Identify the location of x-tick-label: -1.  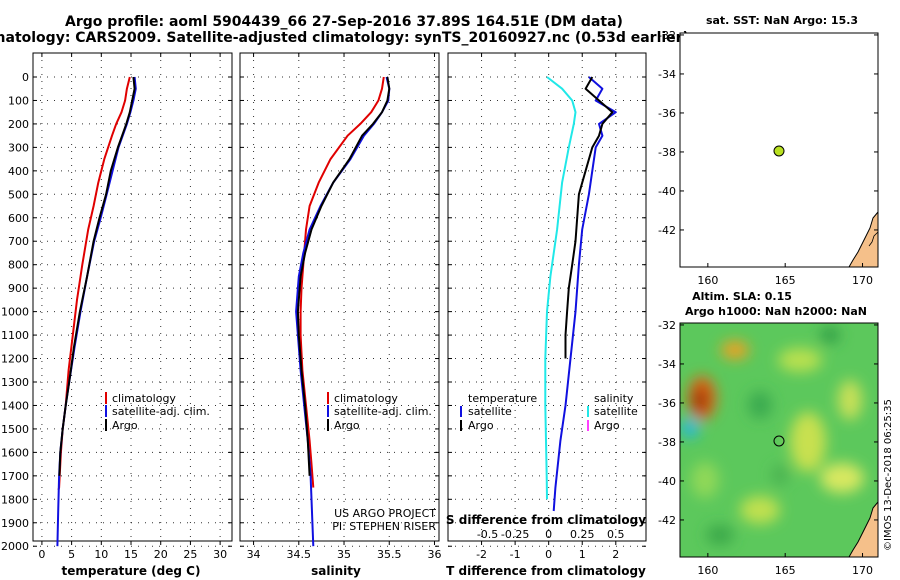
(515, 554).